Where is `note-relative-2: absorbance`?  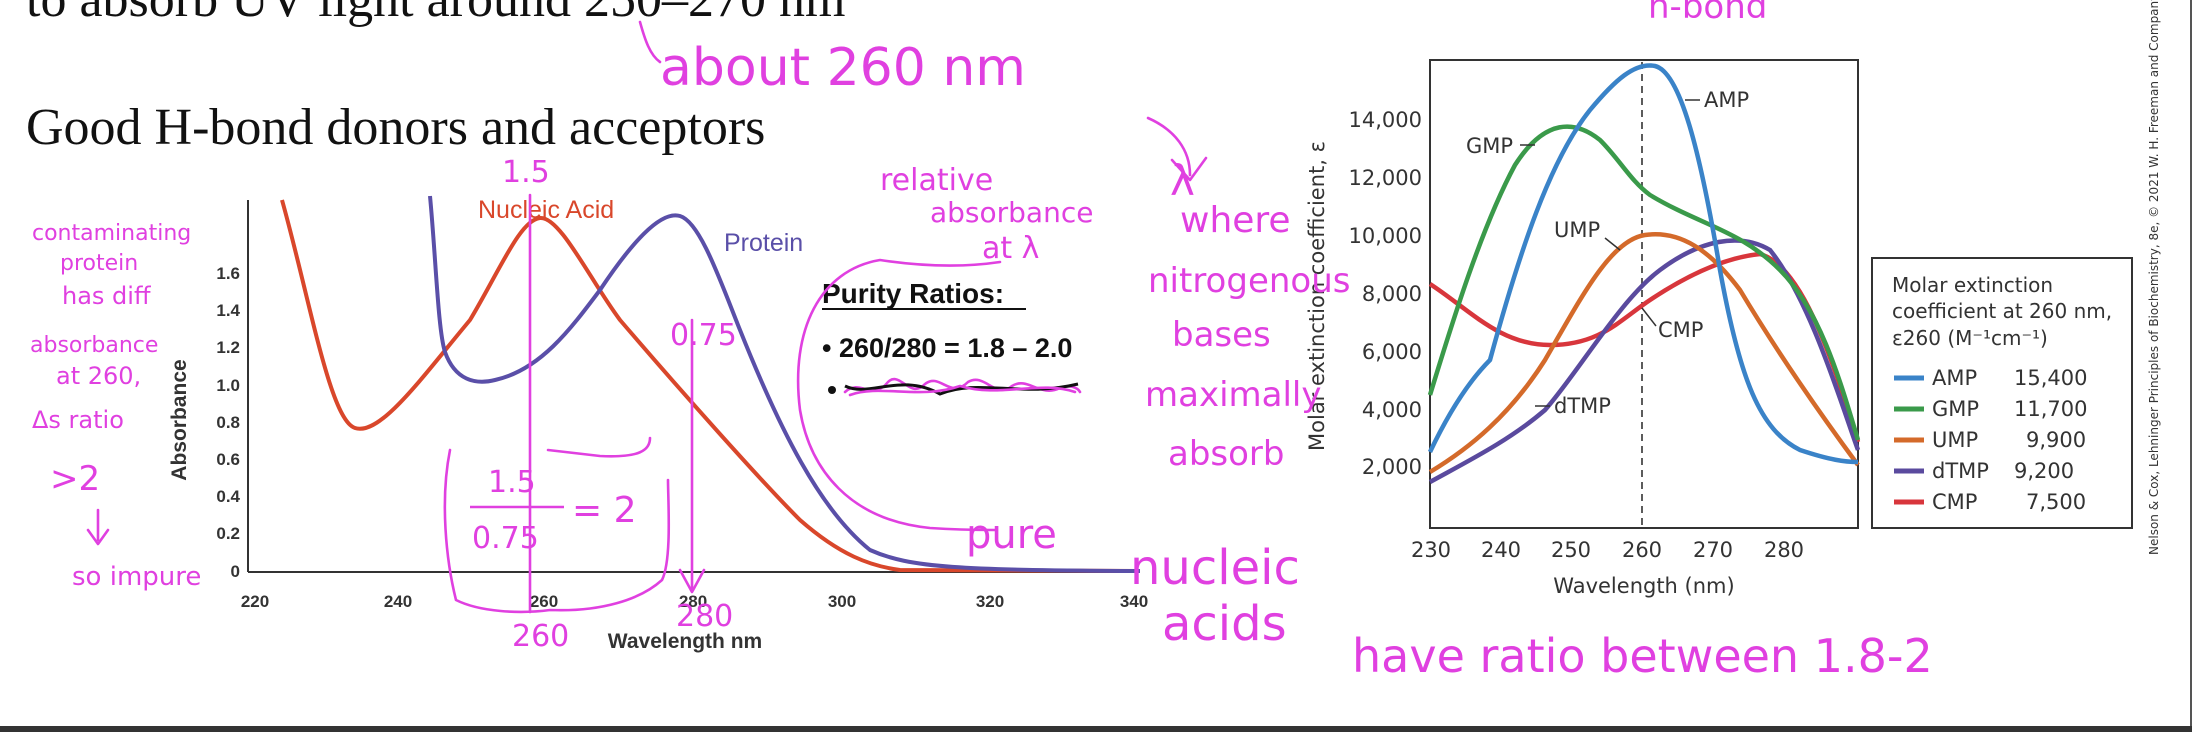 note-relative-2: absorbance is located at coordinates (1011, 212).